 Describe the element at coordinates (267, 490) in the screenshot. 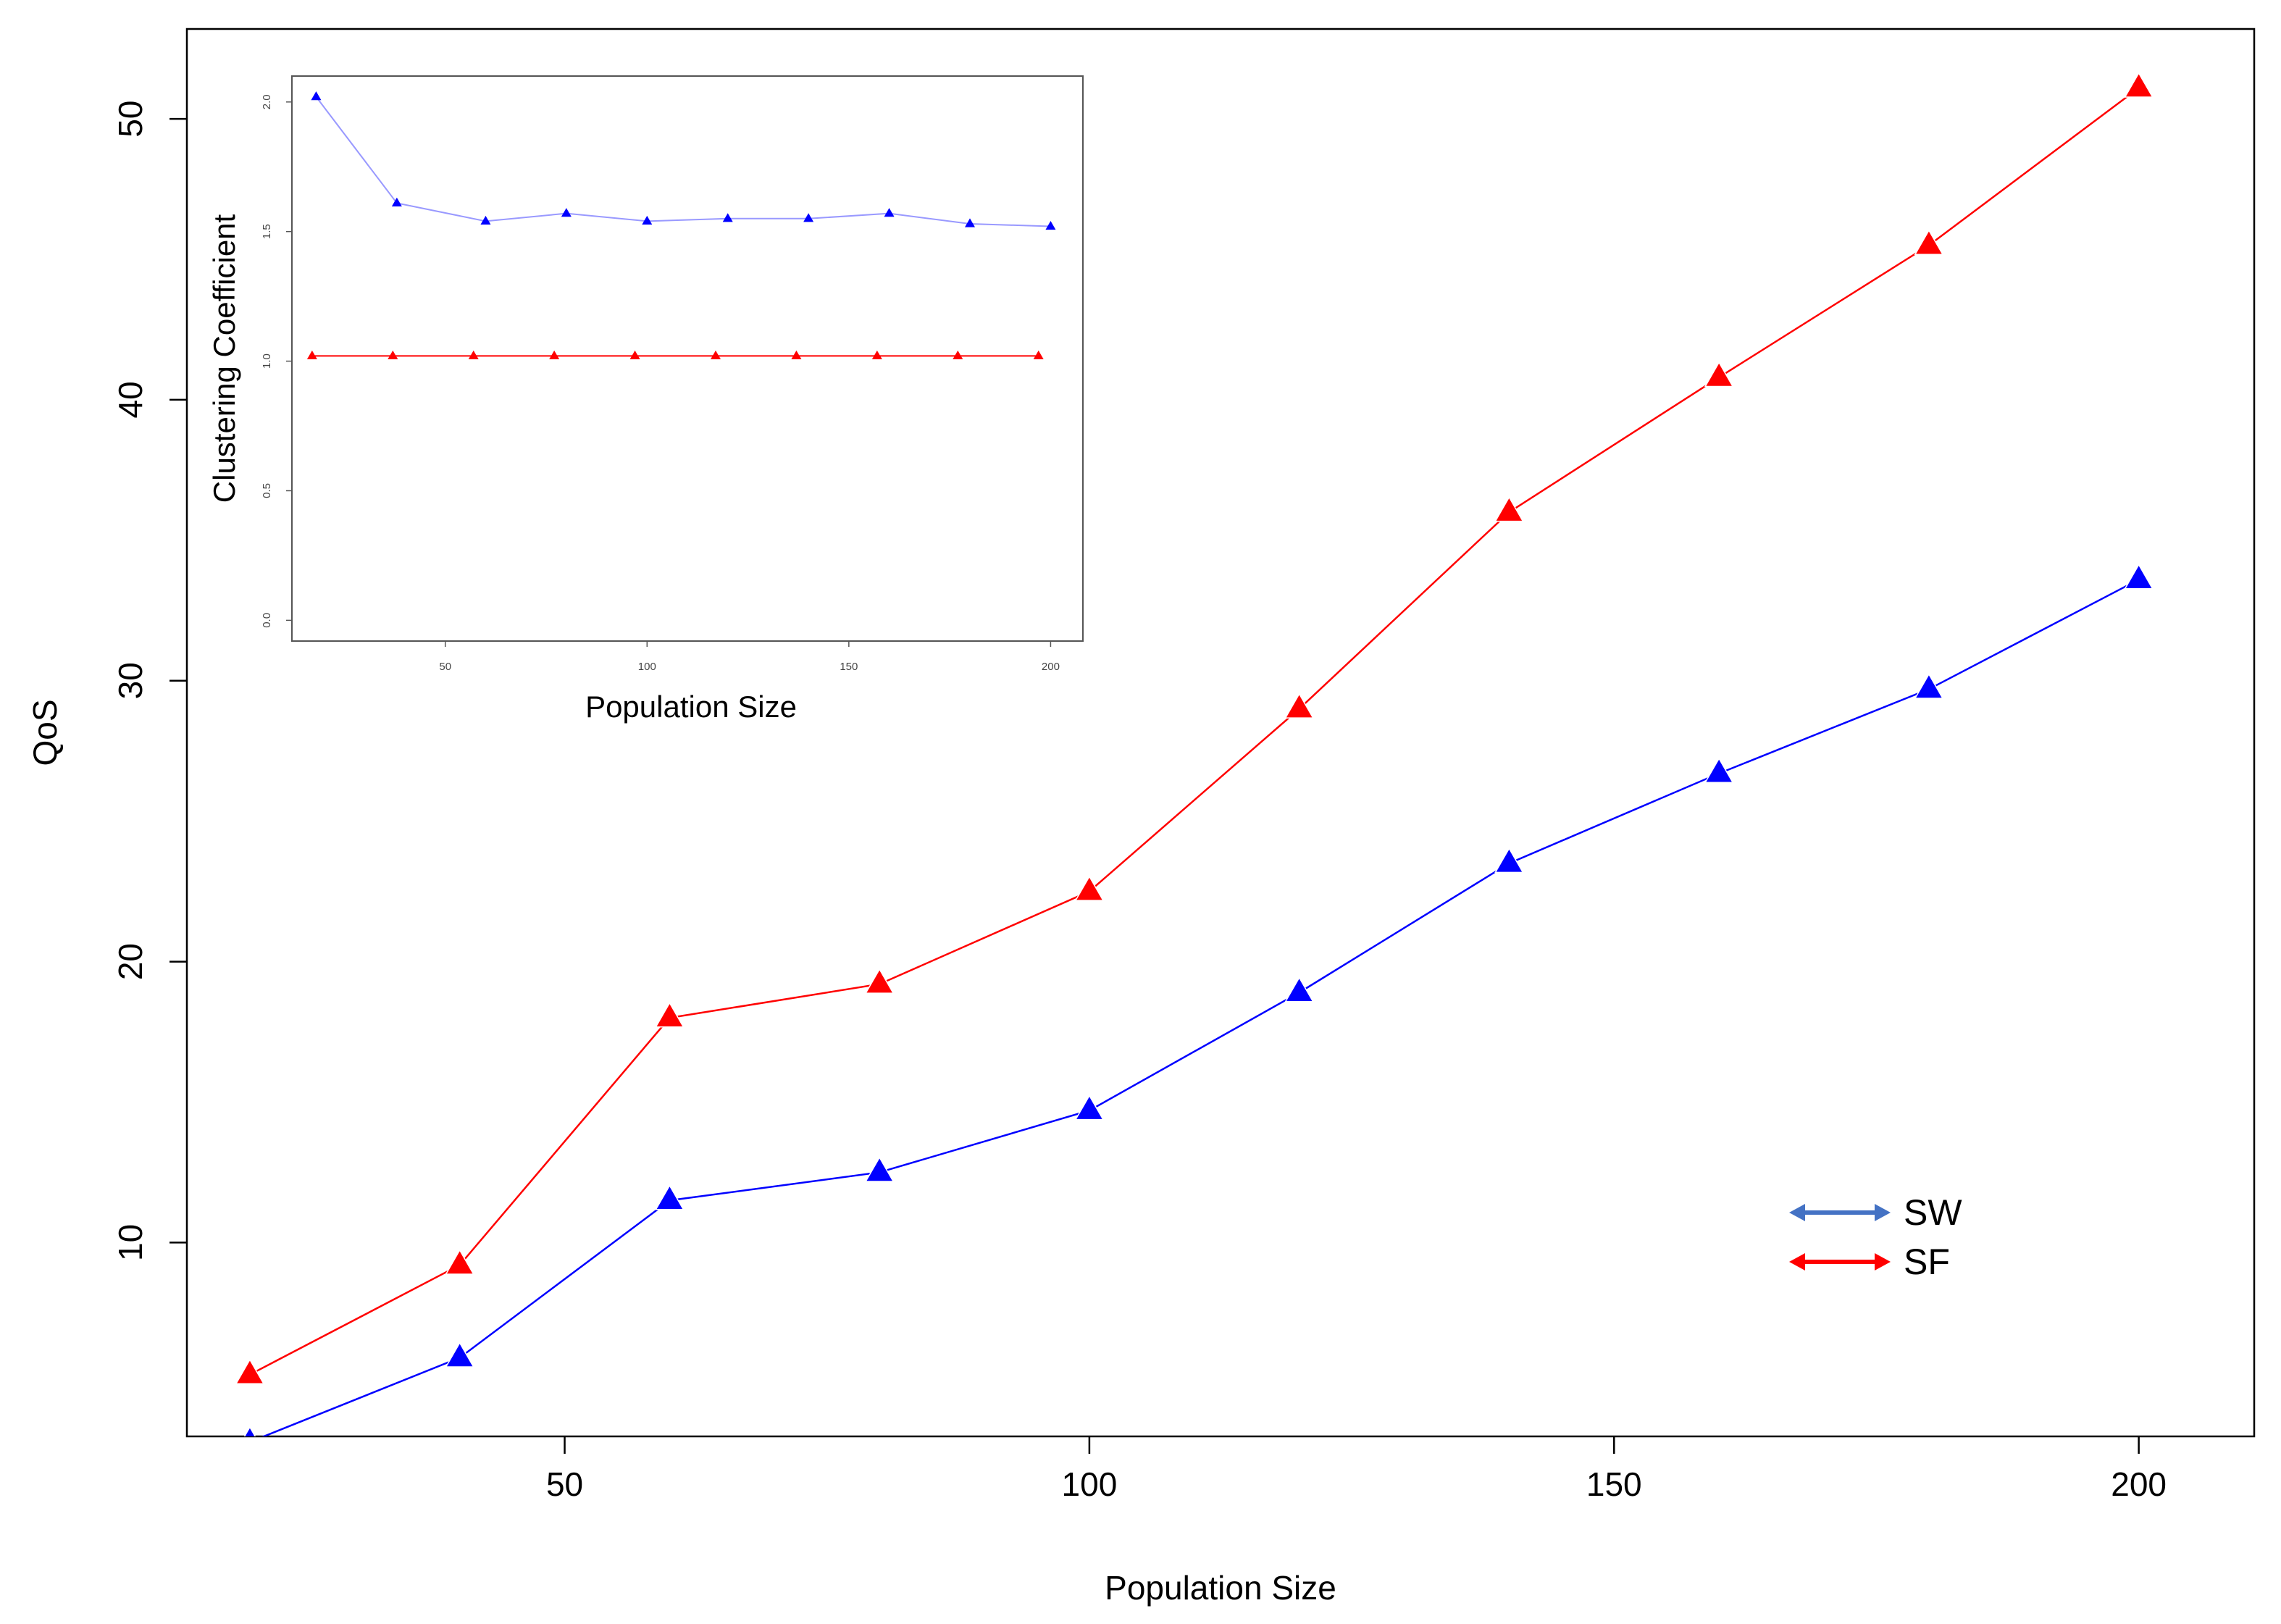

I see `inset-y-tick-label: 0.5` at that location.